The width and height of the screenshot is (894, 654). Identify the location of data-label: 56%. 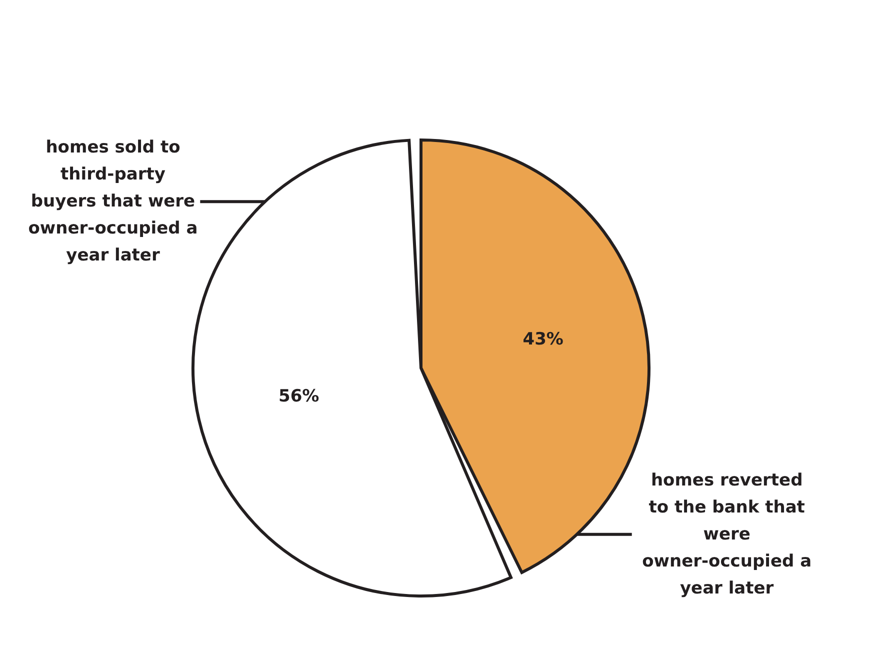
(299, 396).